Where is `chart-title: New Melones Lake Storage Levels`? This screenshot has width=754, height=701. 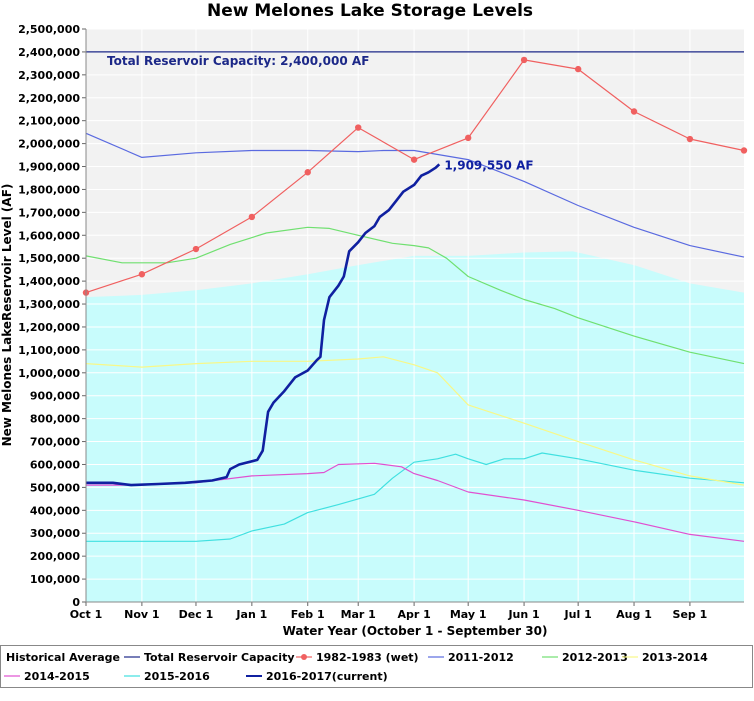
chart-title: New Melones Lake Storage Levels is located at coordinates (370, 11).